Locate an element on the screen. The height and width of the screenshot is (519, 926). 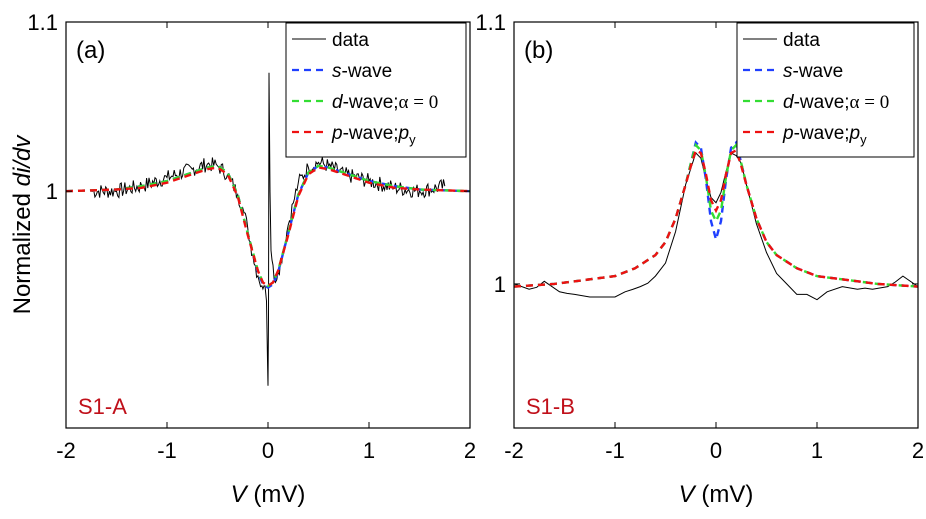
sample-label: S1-A is located at coordinates (102, 406).